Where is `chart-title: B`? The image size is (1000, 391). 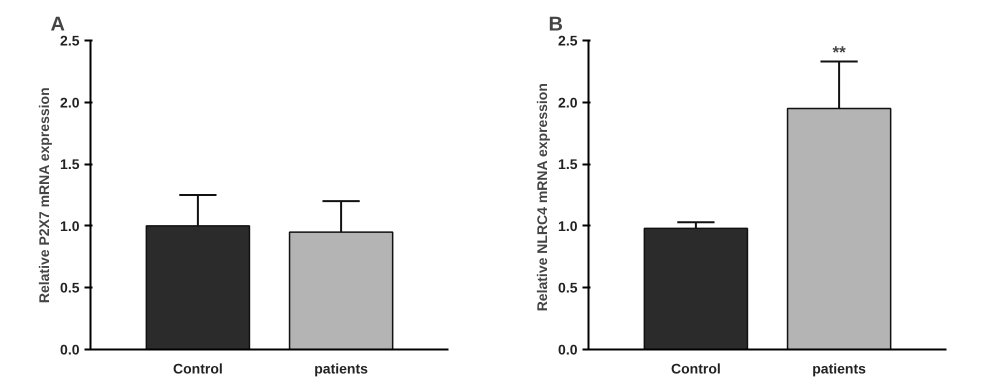 chart-title: B is located at coordinates (555, 25).